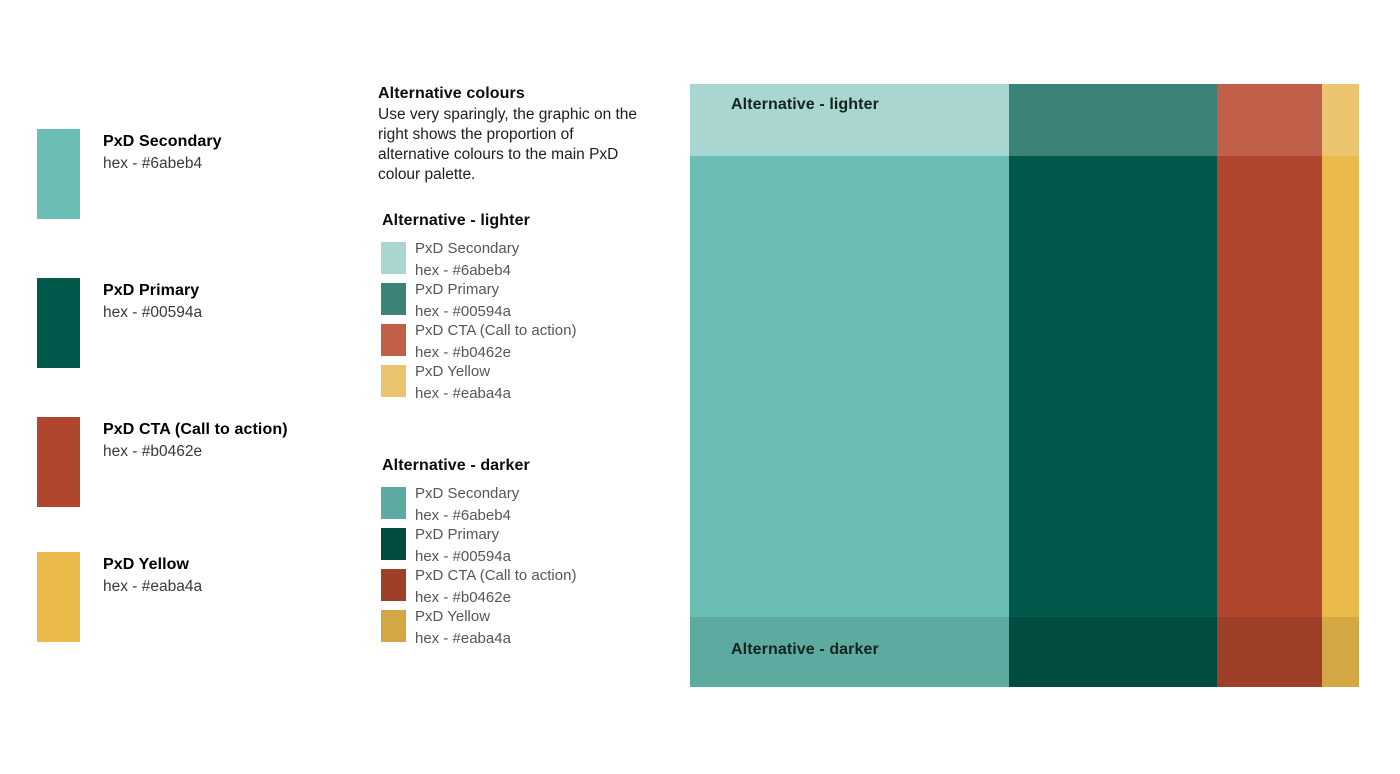 Image resolution: width=1400 pixels, height=774 pixels. What do you see at coordinates (195, 462) in the screenshot?
I see `cta-text: PxD CTA (Call to action) hex - #b0462e` at bounding box center [195, 462].